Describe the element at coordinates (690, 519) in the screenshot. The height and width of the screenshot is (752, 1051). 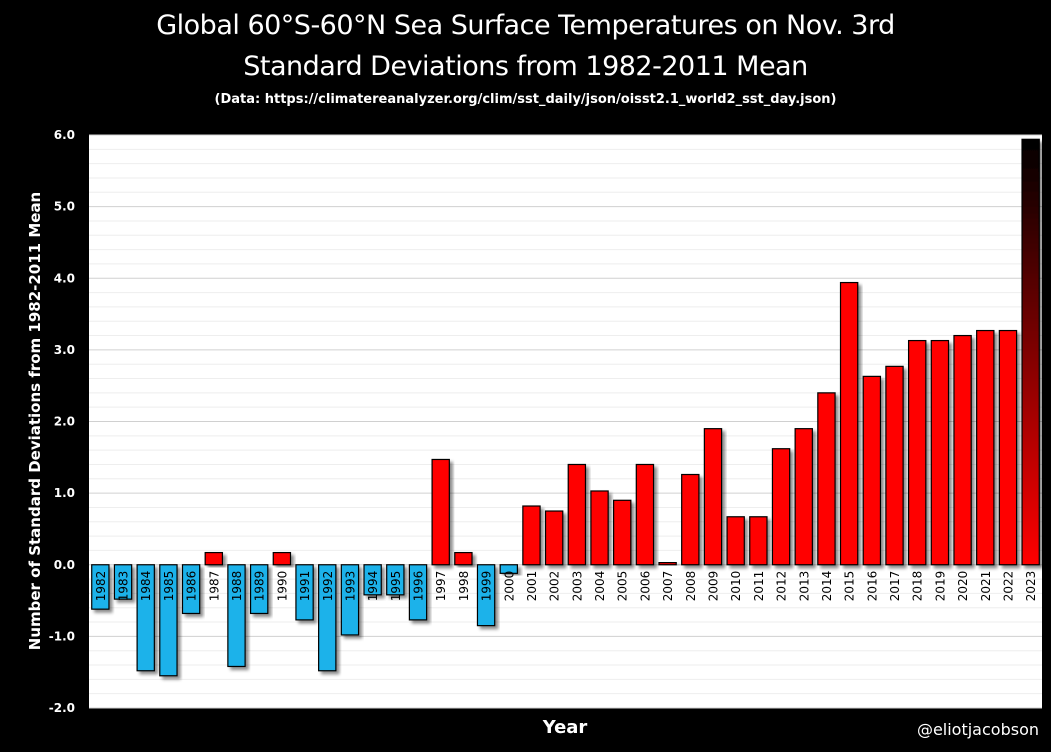
I see `bar-2008` at that location.